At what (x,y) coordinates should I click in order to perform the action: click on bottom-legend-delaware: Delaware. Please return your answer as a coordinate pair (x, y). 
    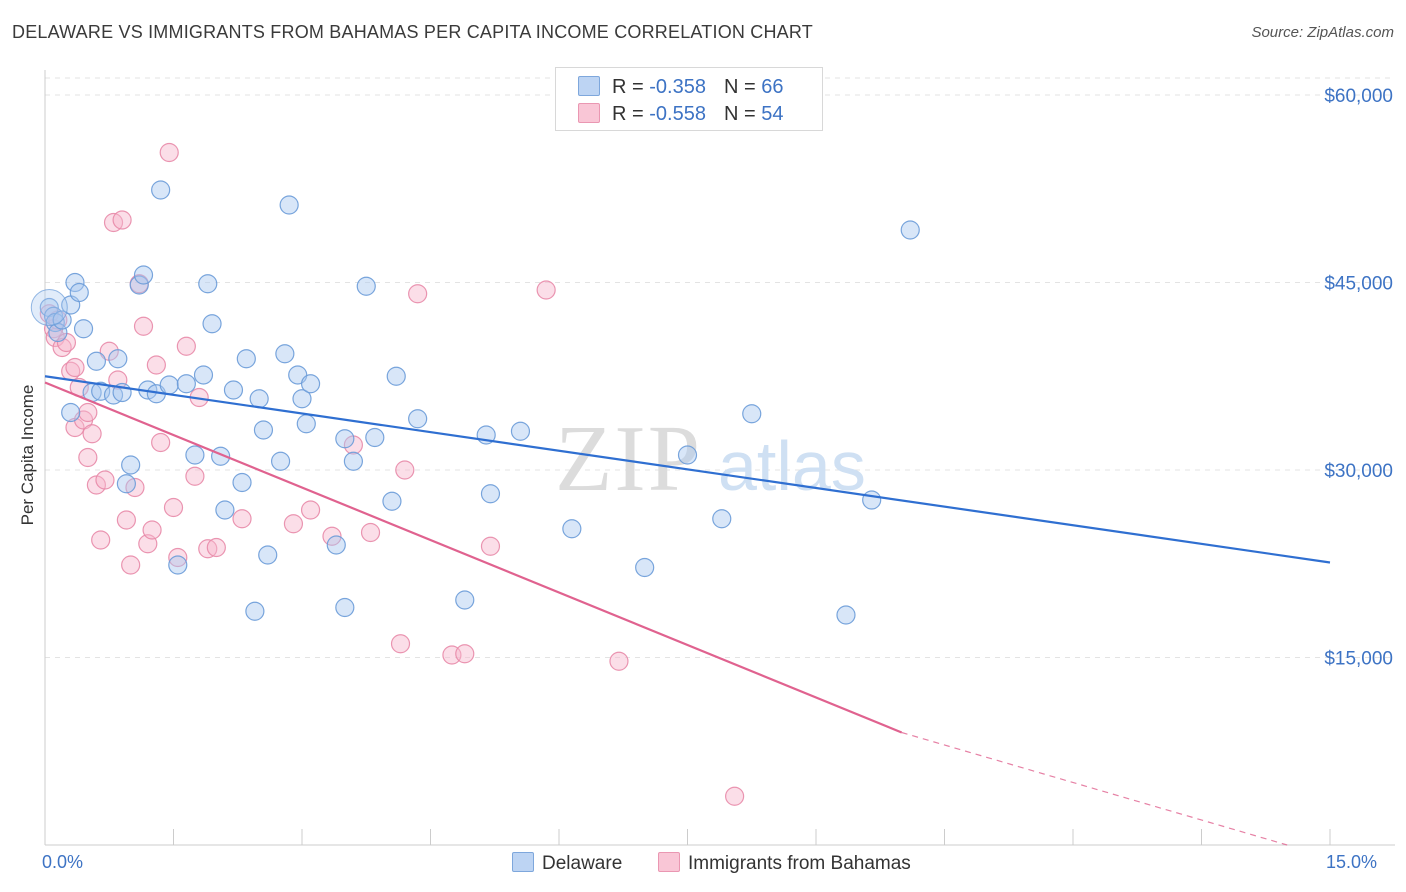
    Looking at the image, I should click on (567, 863).